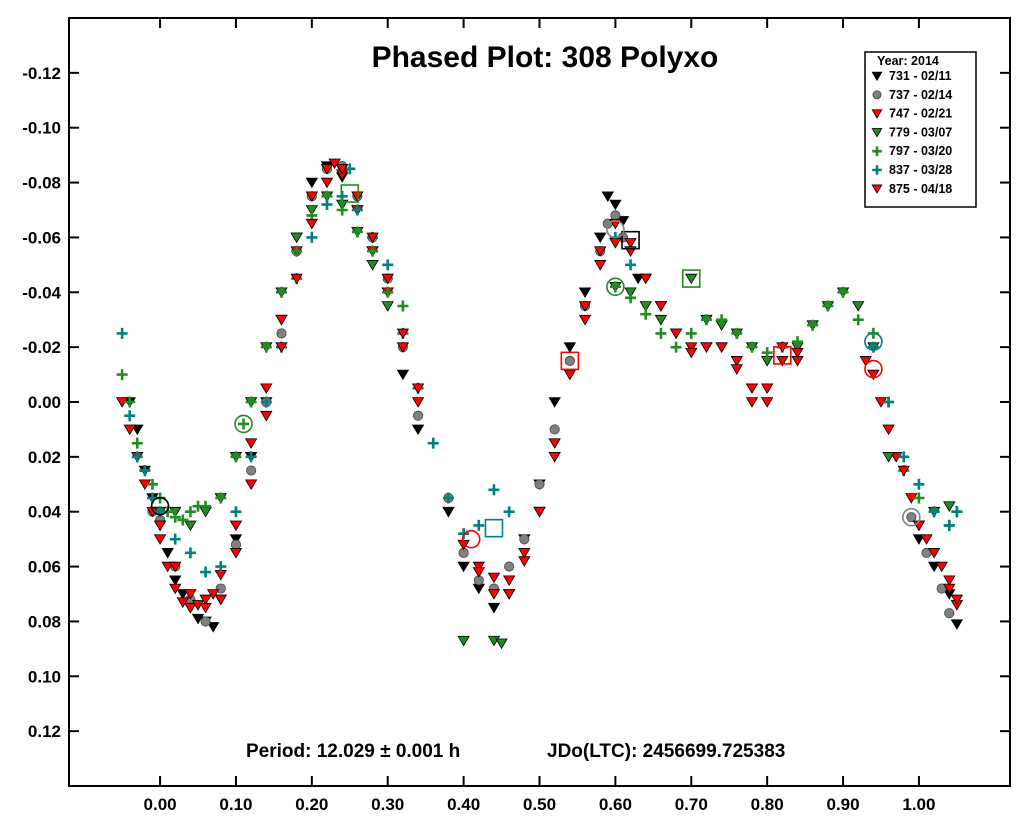 Image resolution: width=1028 pixels, height=838 pixels. Describe the element at coordinates (160, 804) in the screenshot. I see `x-tick-label: 0.00` at that location.